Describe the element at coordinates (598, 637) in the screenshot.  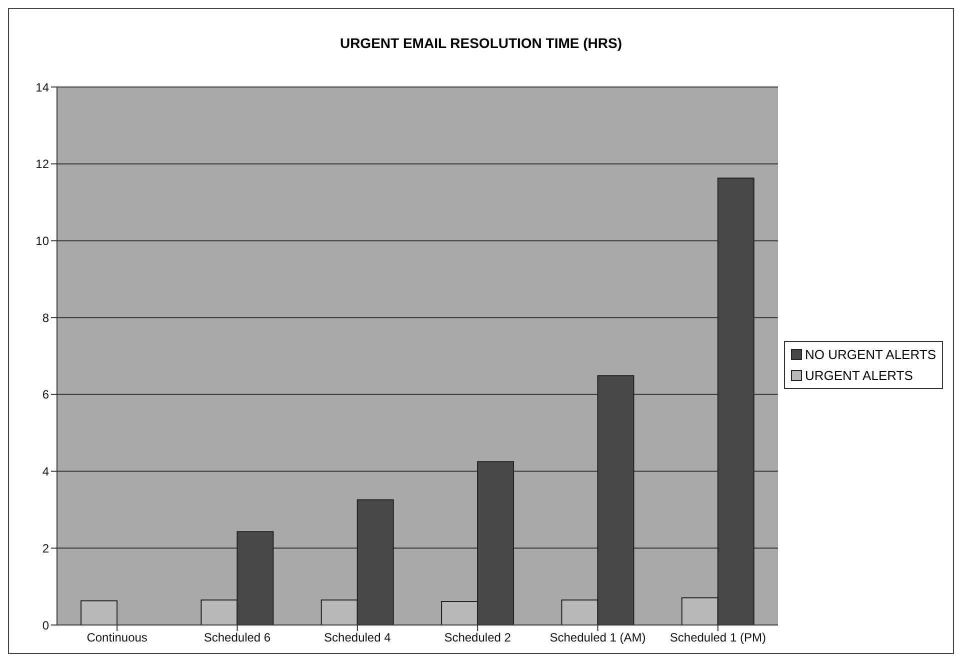
I see `x-tick-label: Scheduled 1 (AM)` at that location.